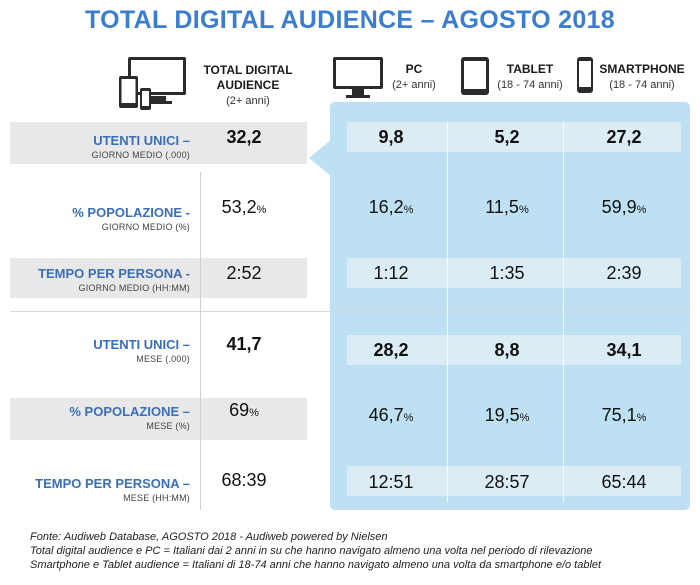 The image size is (700, 585). What do you see at coordinates (129, 411) in the screenshot?
I see `row-label-text: % POPOLAZIONE –` at bounding box center [129, 411].